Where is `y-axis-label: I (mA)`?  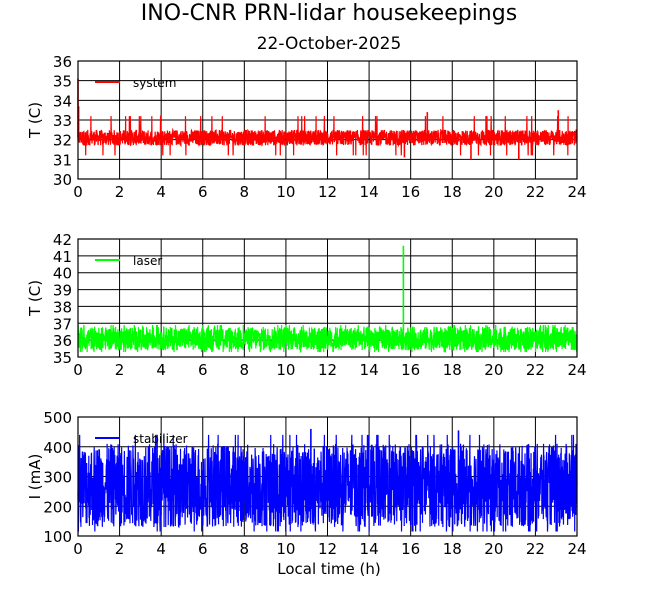
y-axis-label: I (mA) is located at coordinates (35, 477).